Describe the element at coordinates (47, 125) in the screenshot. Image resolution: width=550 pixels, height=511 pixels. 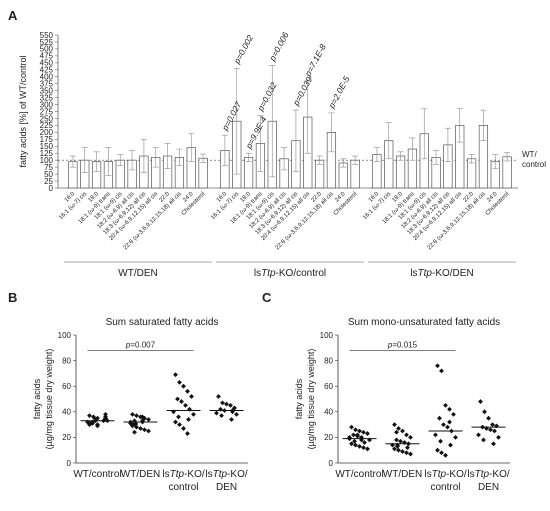
I see `y-tick-label: 225` at that location.